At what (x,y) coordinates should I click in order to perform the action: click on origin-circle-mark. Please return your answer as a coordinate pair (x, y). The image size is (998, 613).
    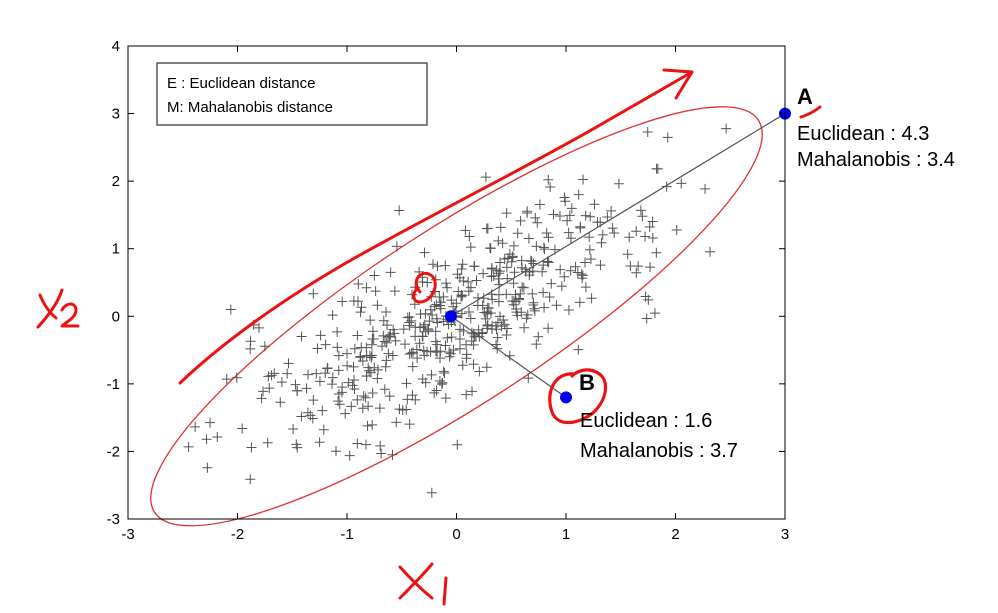
    Looking at the image, I should click on (424, 287).